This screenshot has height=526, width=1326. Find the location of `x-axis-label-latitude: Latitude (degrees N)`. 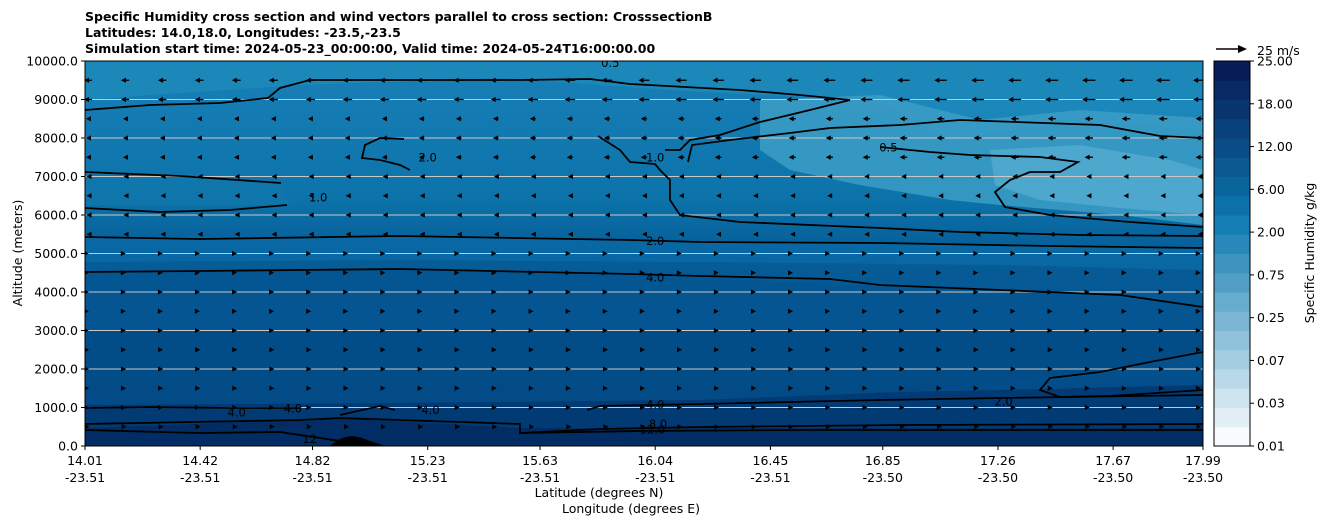

x-axis-label-latitude: Latitude (degrees N) is located at coordinates (599, 492).